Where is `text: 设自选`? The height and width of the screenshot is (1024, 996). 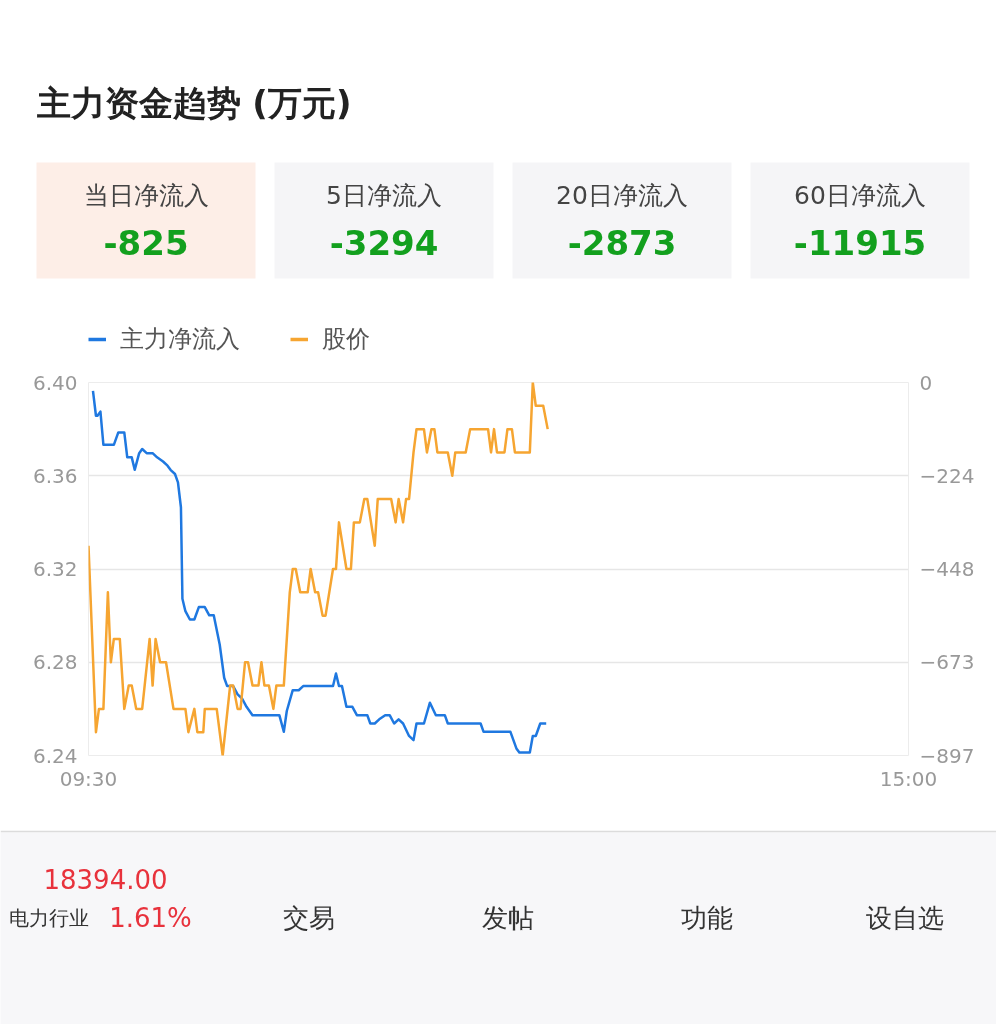
text: 设自选 is located at coordinates (904, 917).